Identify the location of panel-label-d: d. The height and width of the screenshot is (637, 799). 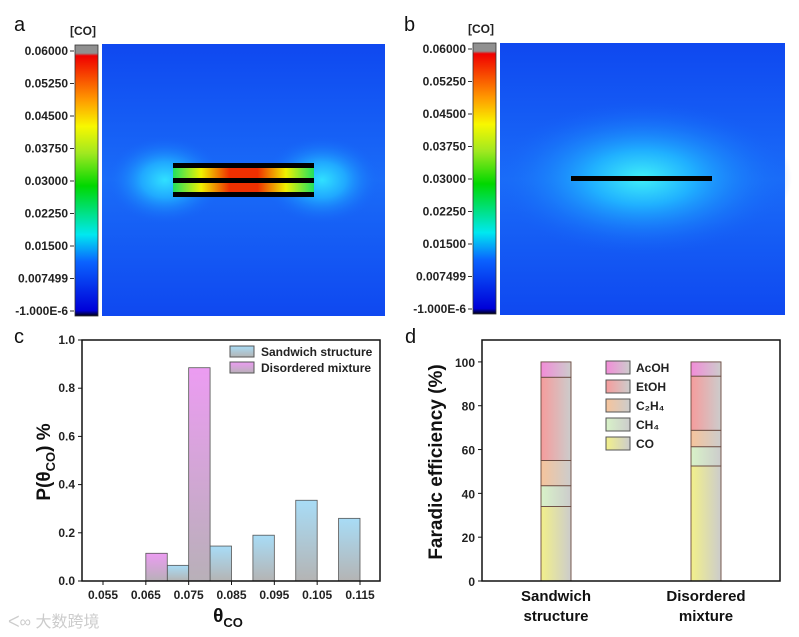
(410, 337).